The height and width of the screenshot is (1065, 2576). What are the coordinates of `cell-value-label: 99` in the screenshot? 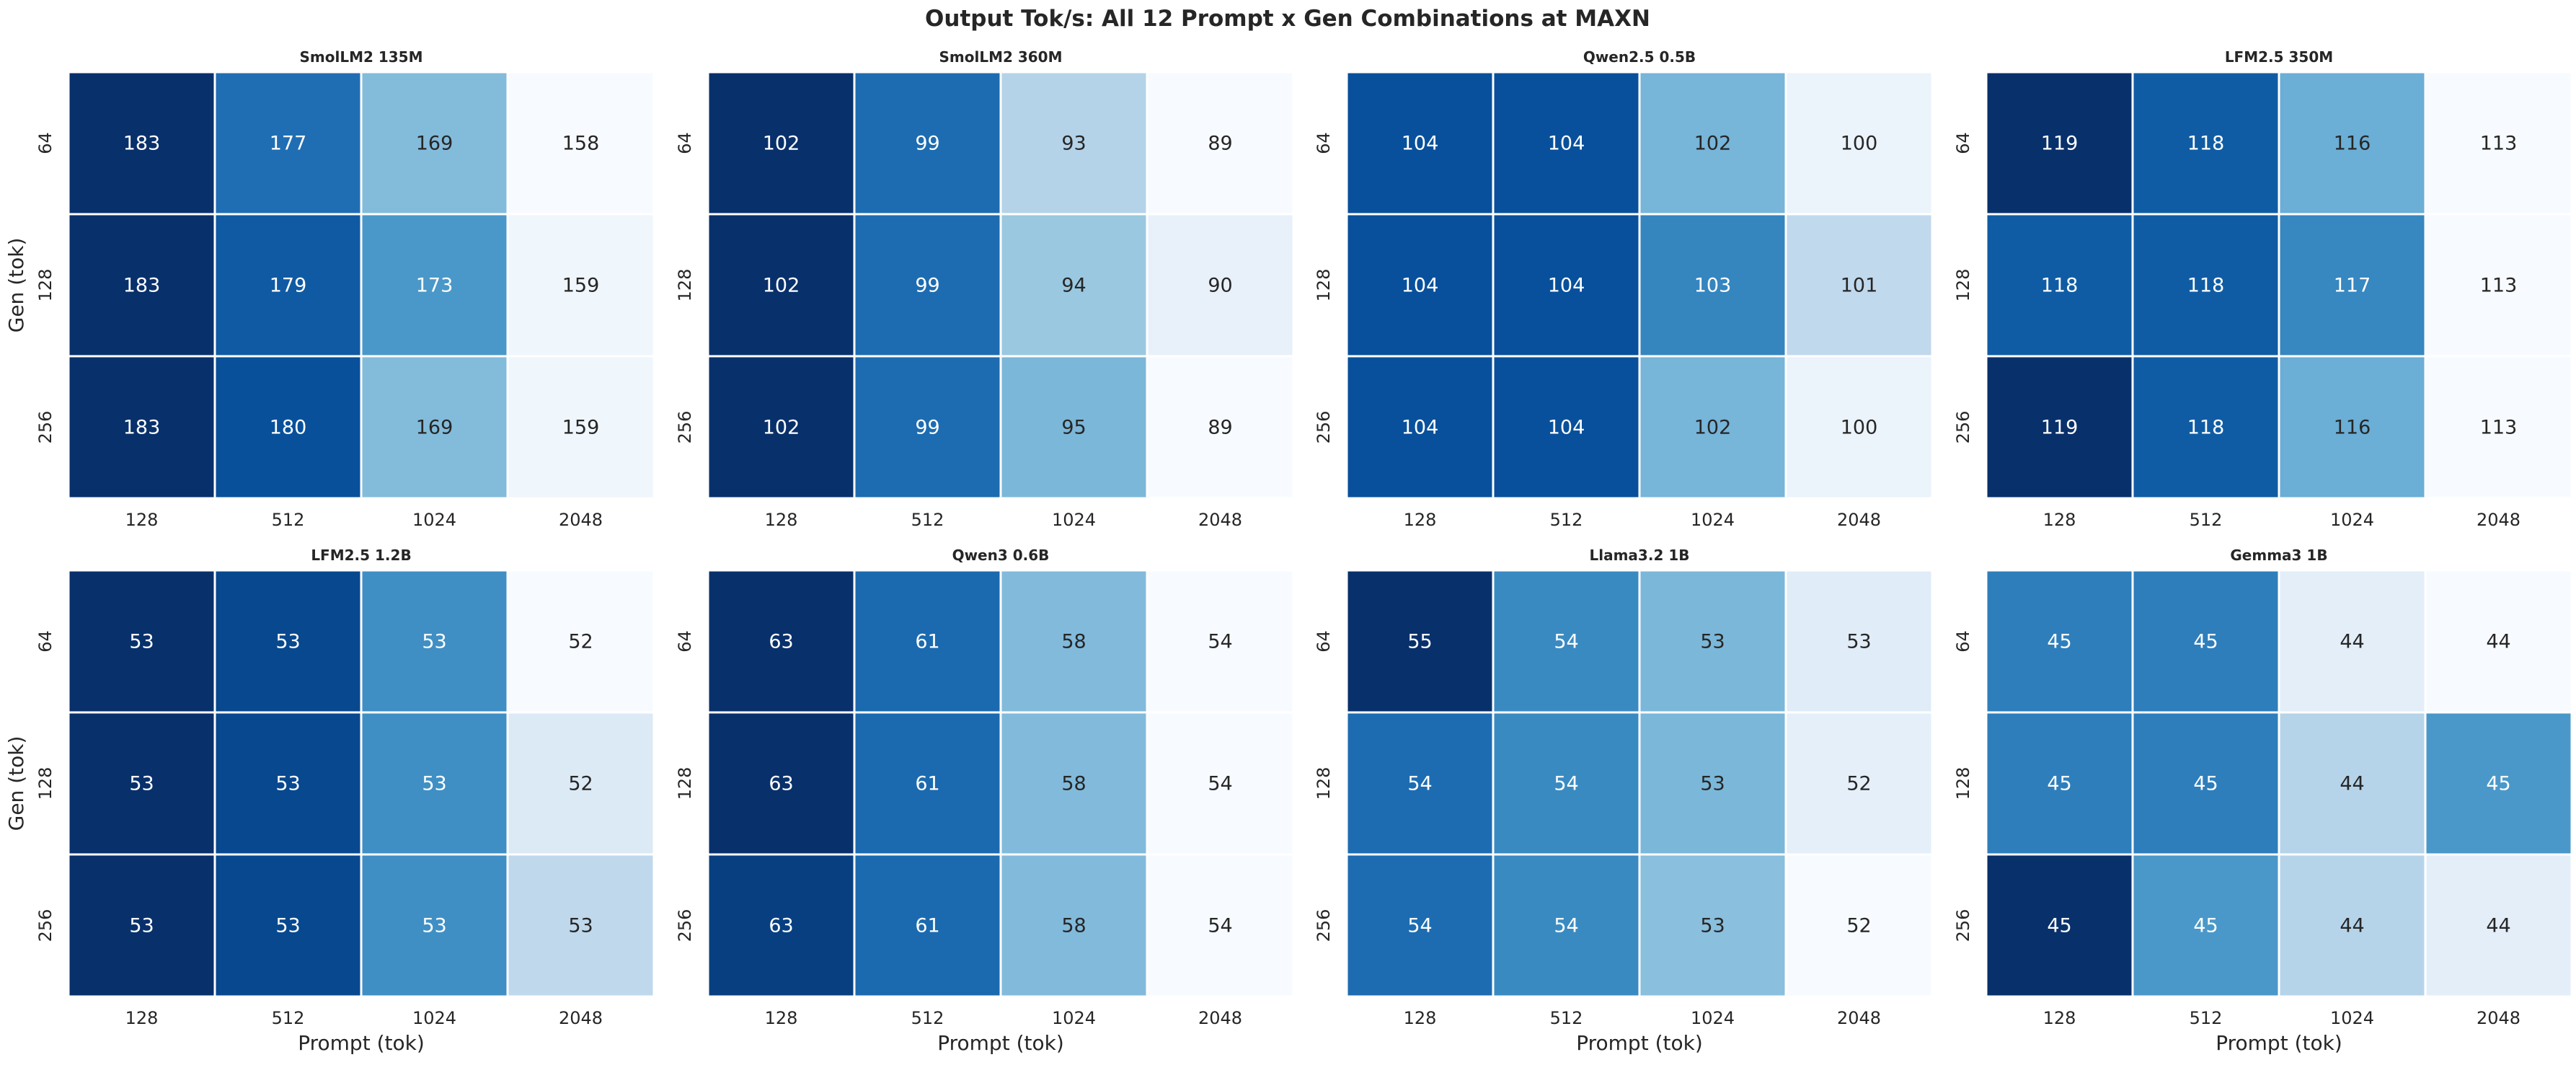 It's located at (927, 144).